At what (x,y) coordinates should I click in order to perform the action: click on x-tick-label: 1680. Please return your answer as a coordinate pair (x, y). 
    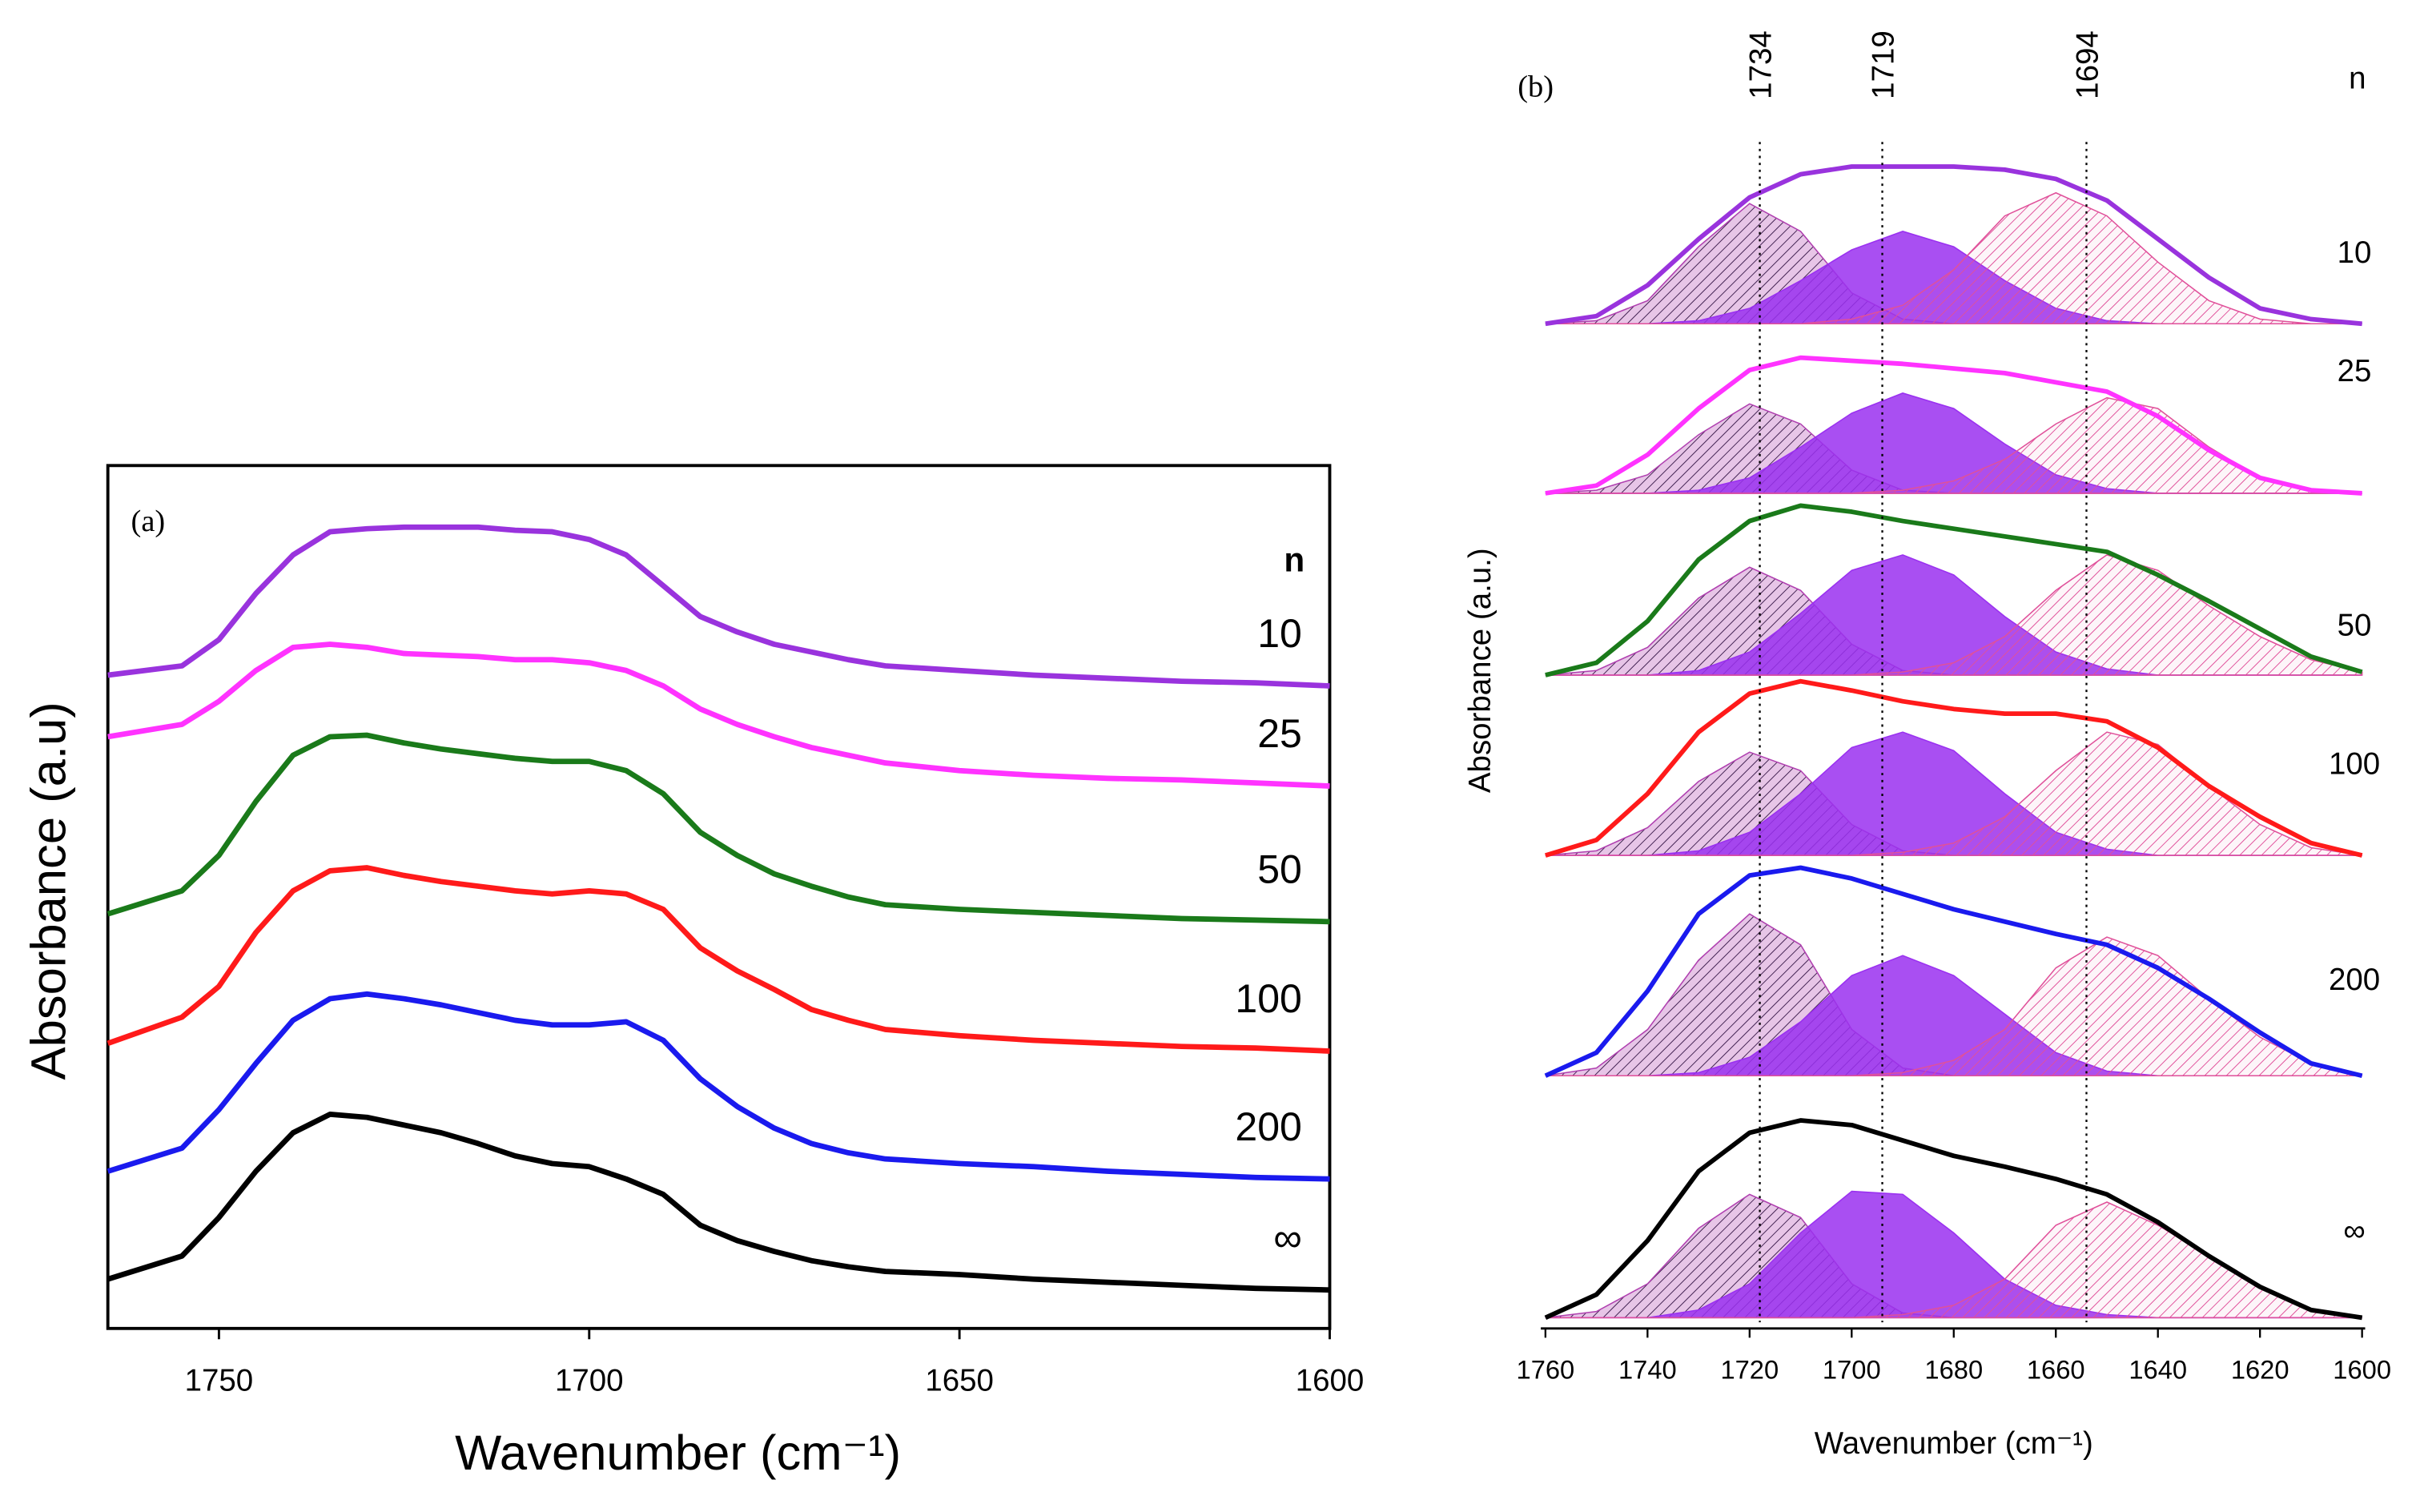
    Looking at the image, I should click on (1953, 1369).